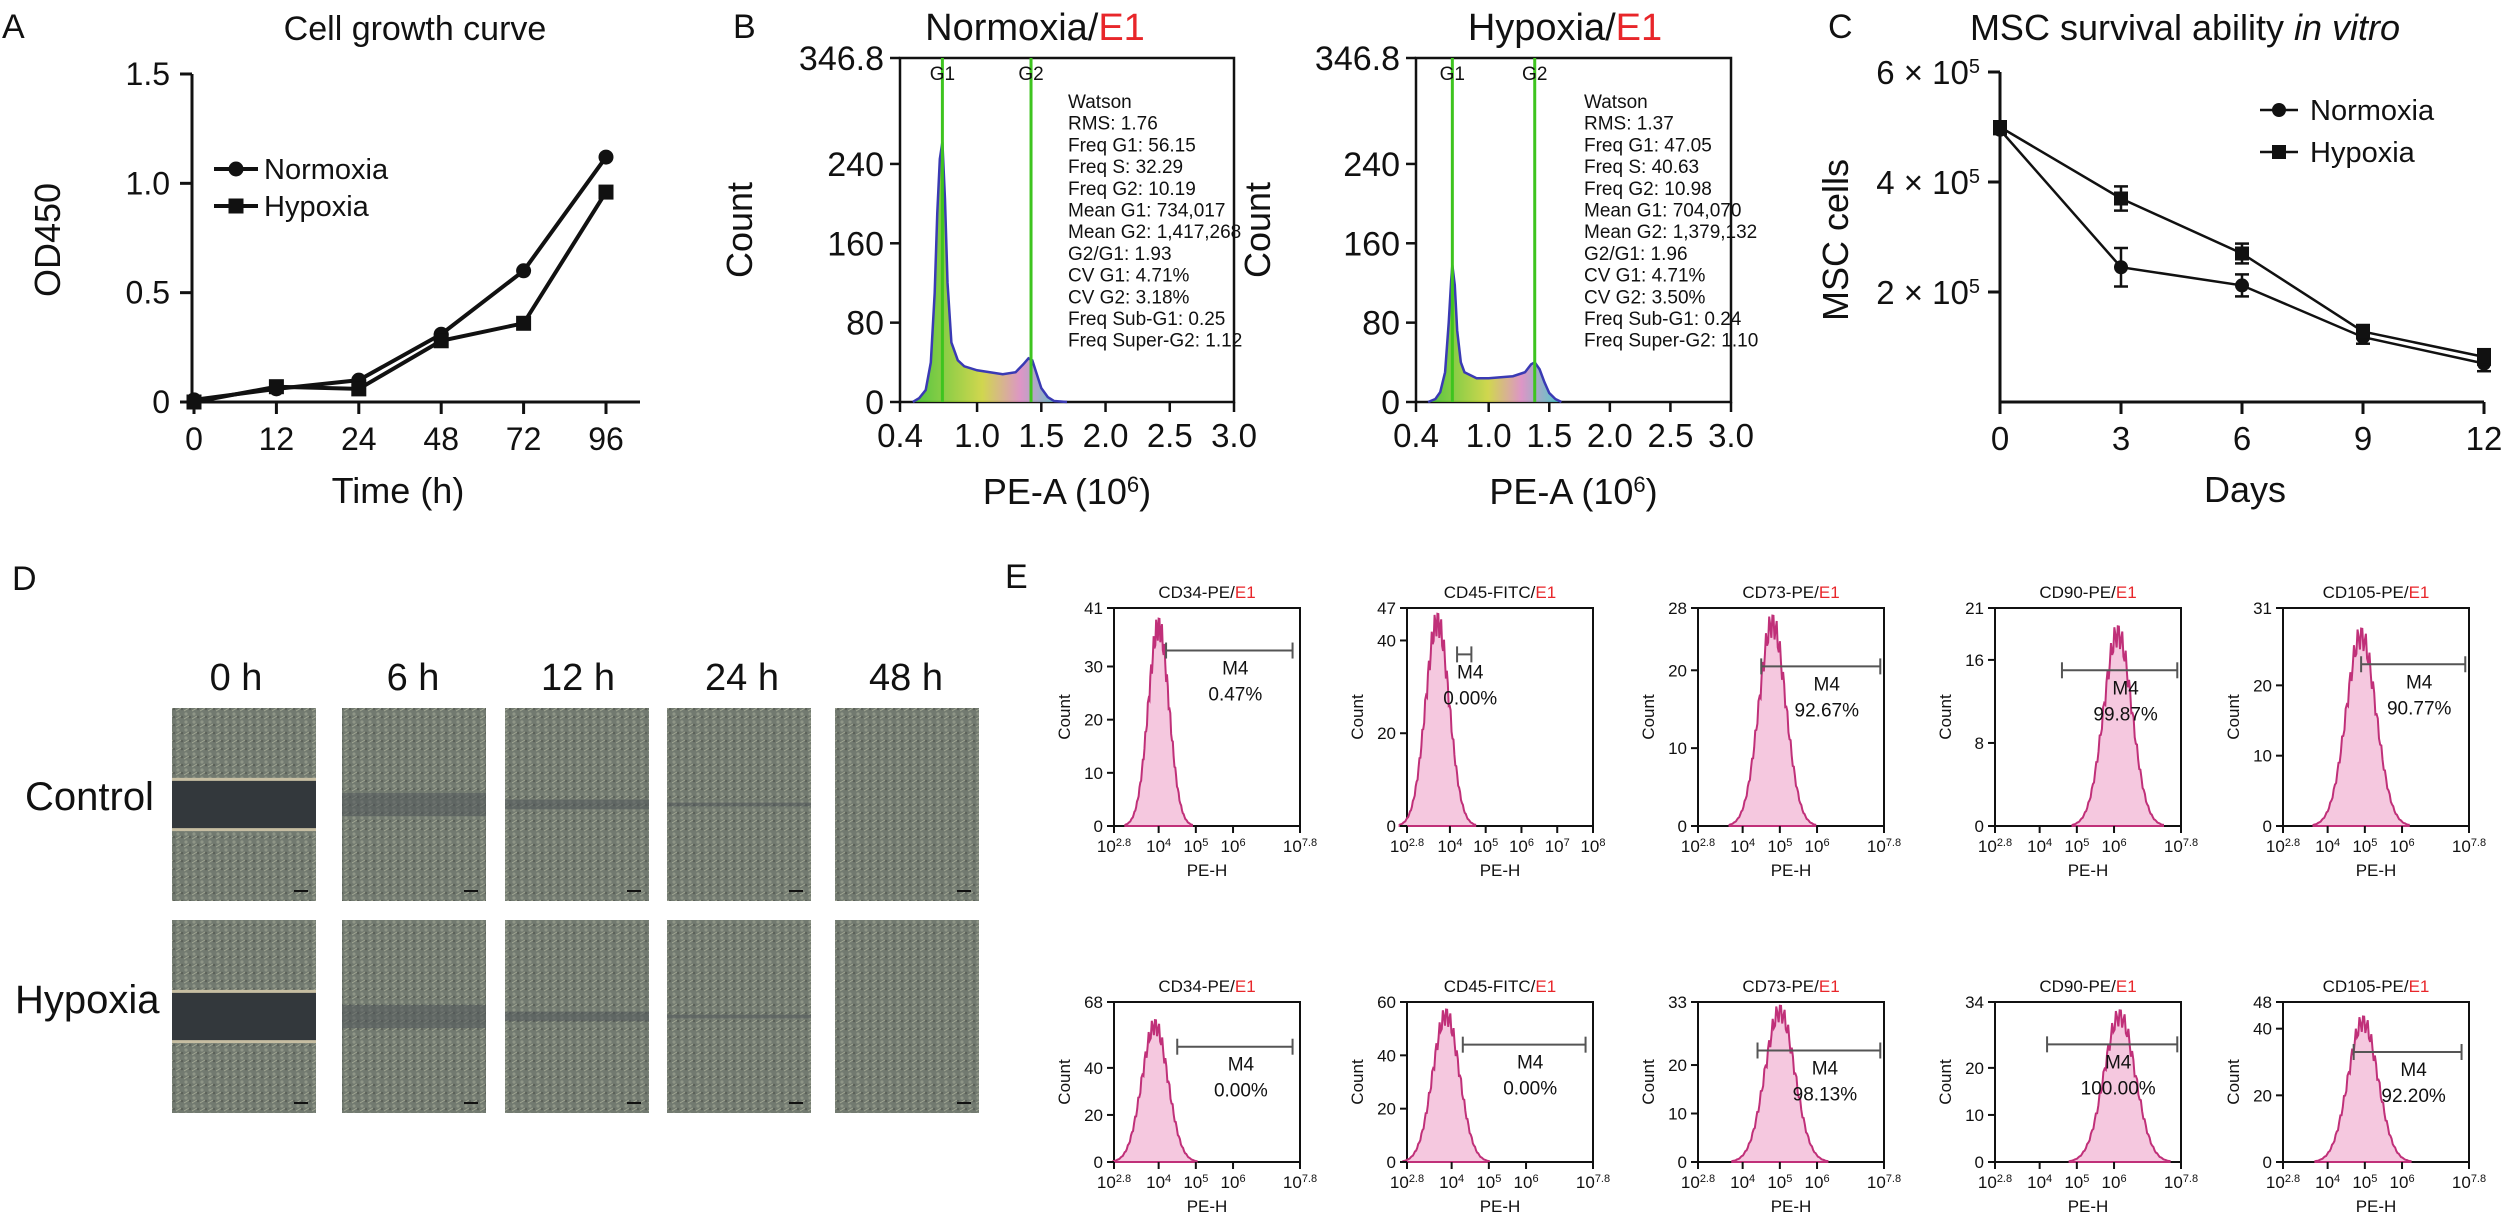 The height and width of the screenshot is (1226, 2520). What do you see at coordinates (47, 240) in the screenshot?
I see `y-axis-label: OD450` at bounding box center [47, 240].